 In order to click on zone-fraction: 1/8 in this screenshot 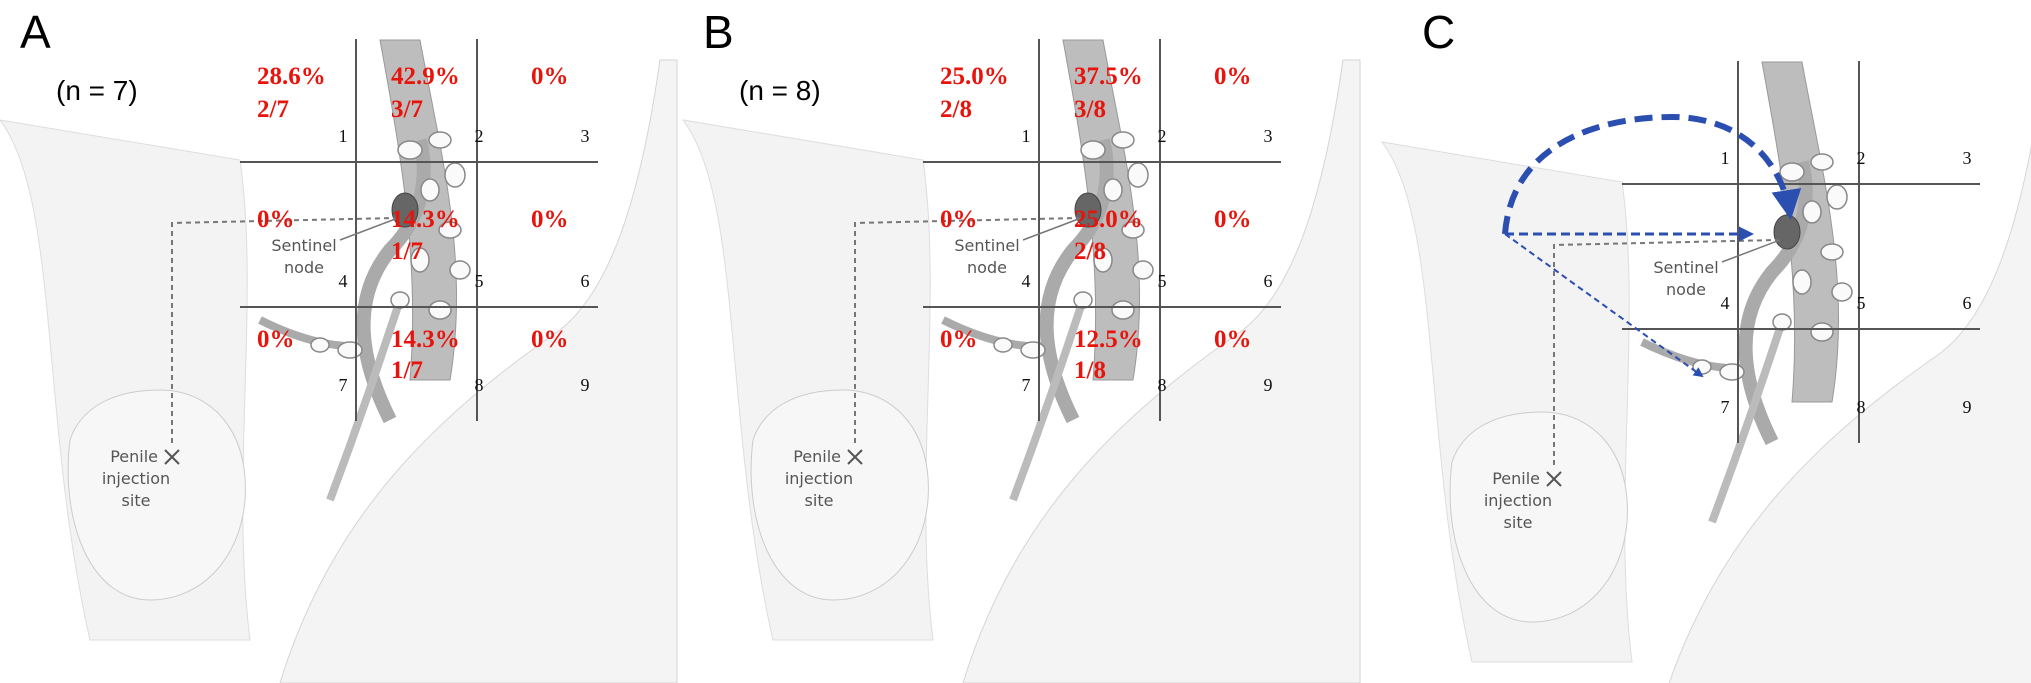, I will do `click(1090, 370)`.